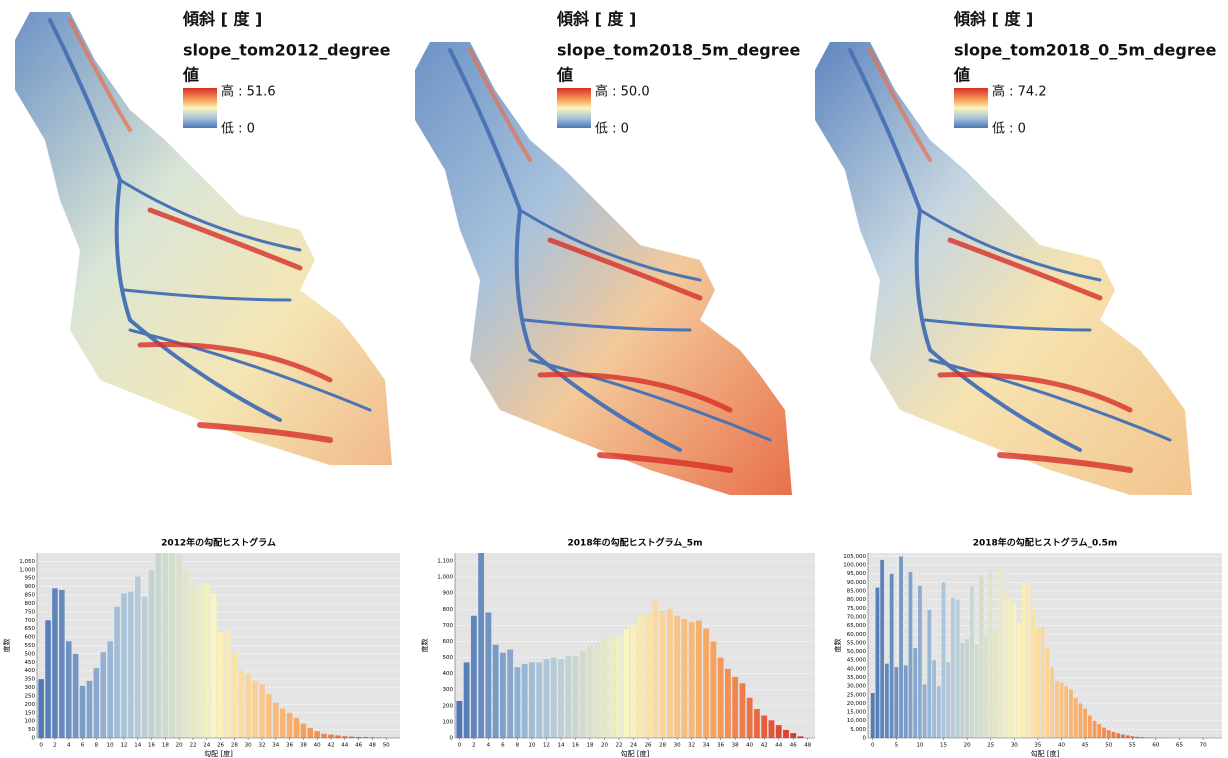 The image size is (1228, 758). What do you see at coordinates (30, 654) in the screenshot?
I see `y-tick-label: 500` at bounding box center [30, 654].